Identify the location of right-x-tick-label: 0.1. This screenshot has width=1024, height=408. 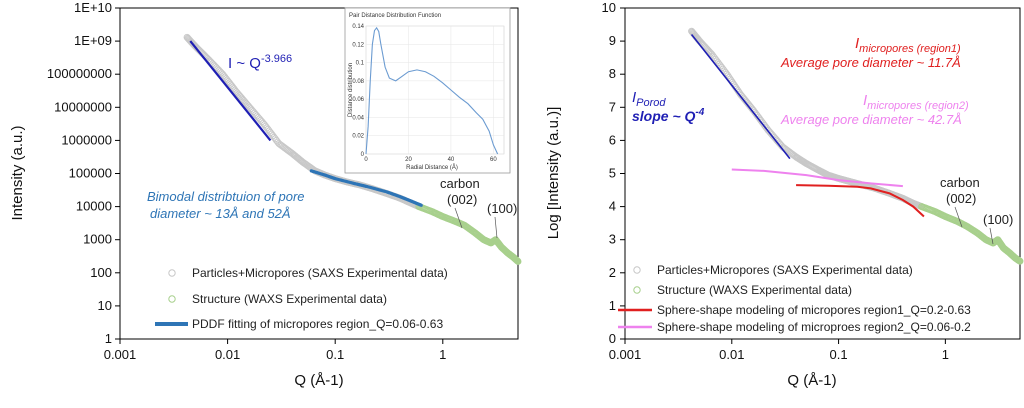
(839, 354).